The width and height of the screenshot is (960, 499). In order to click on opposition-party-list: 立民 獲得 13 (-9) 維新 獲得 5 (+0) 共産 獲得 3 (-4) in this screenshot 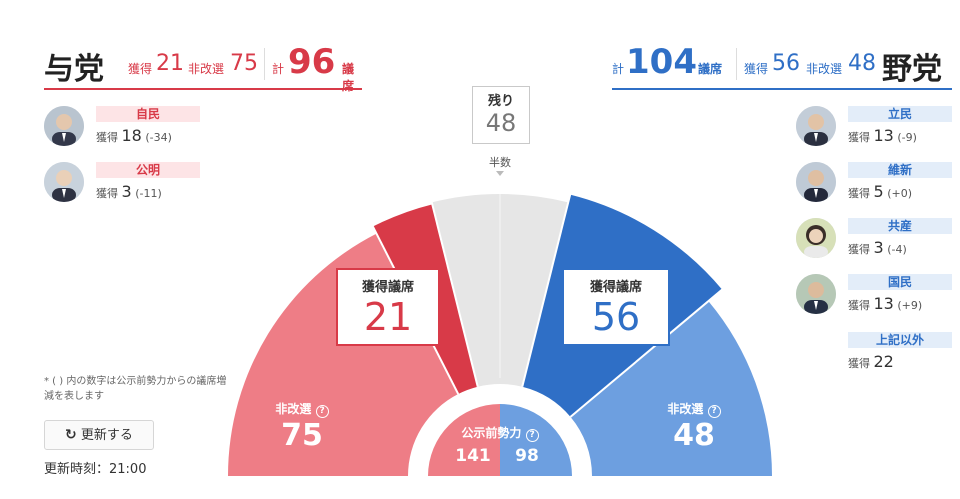, I will do `click(876, 244)`.